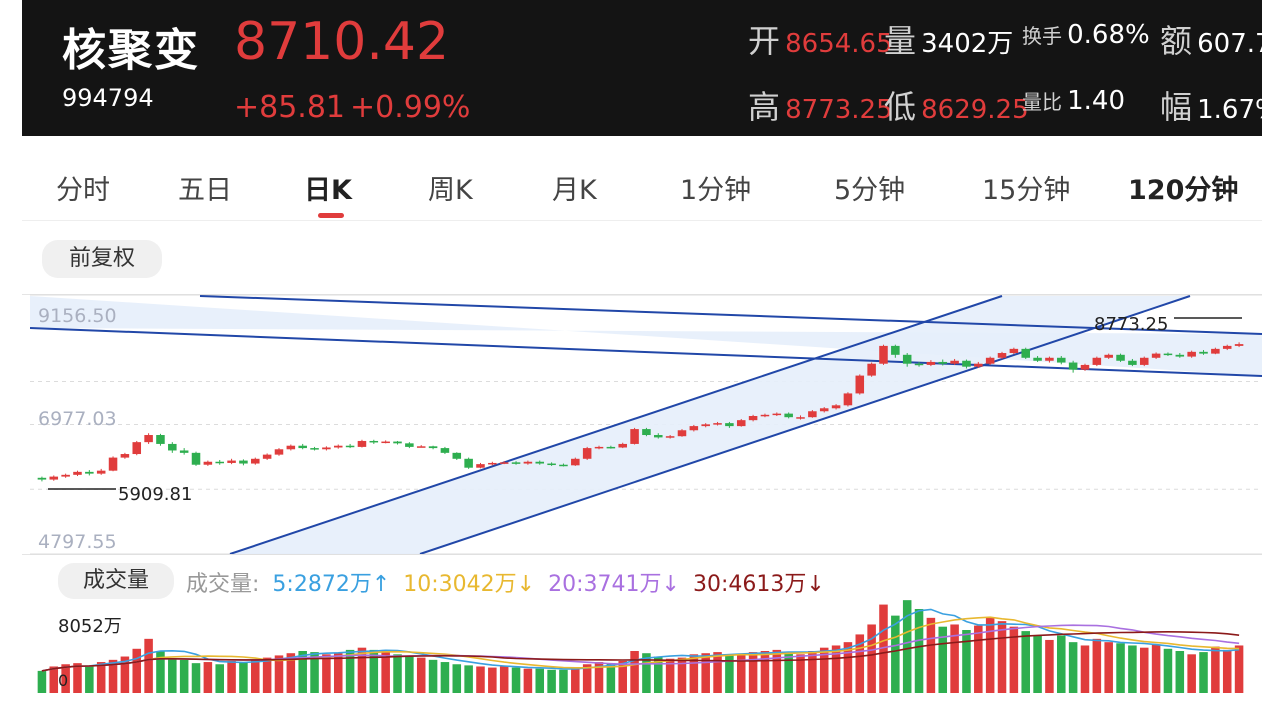 This screenshot has height=726, width=1280. What do you see at coordinates (205, 190) in the screenshot?
I see `tab-five-day: 五日` at bounding box center [205, 190].